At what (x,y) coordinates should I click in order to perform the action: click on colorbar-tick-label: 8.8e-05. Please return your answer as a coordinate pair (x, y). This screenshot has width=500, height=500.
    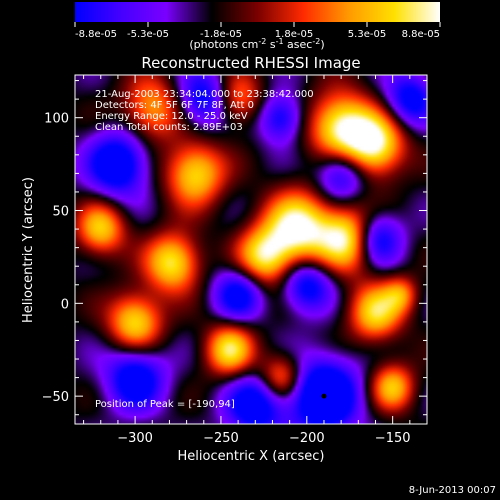
    Looking at the image, I should click on (421, 34).